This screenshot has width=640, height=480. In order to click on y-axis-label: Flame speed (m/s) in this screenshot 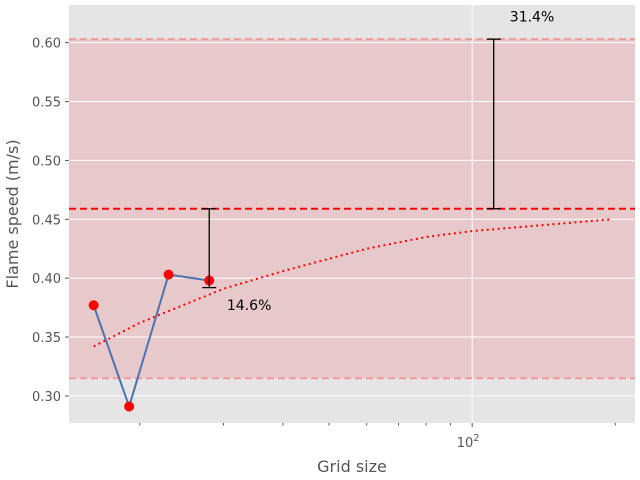, I will do `click(12, 213)`.